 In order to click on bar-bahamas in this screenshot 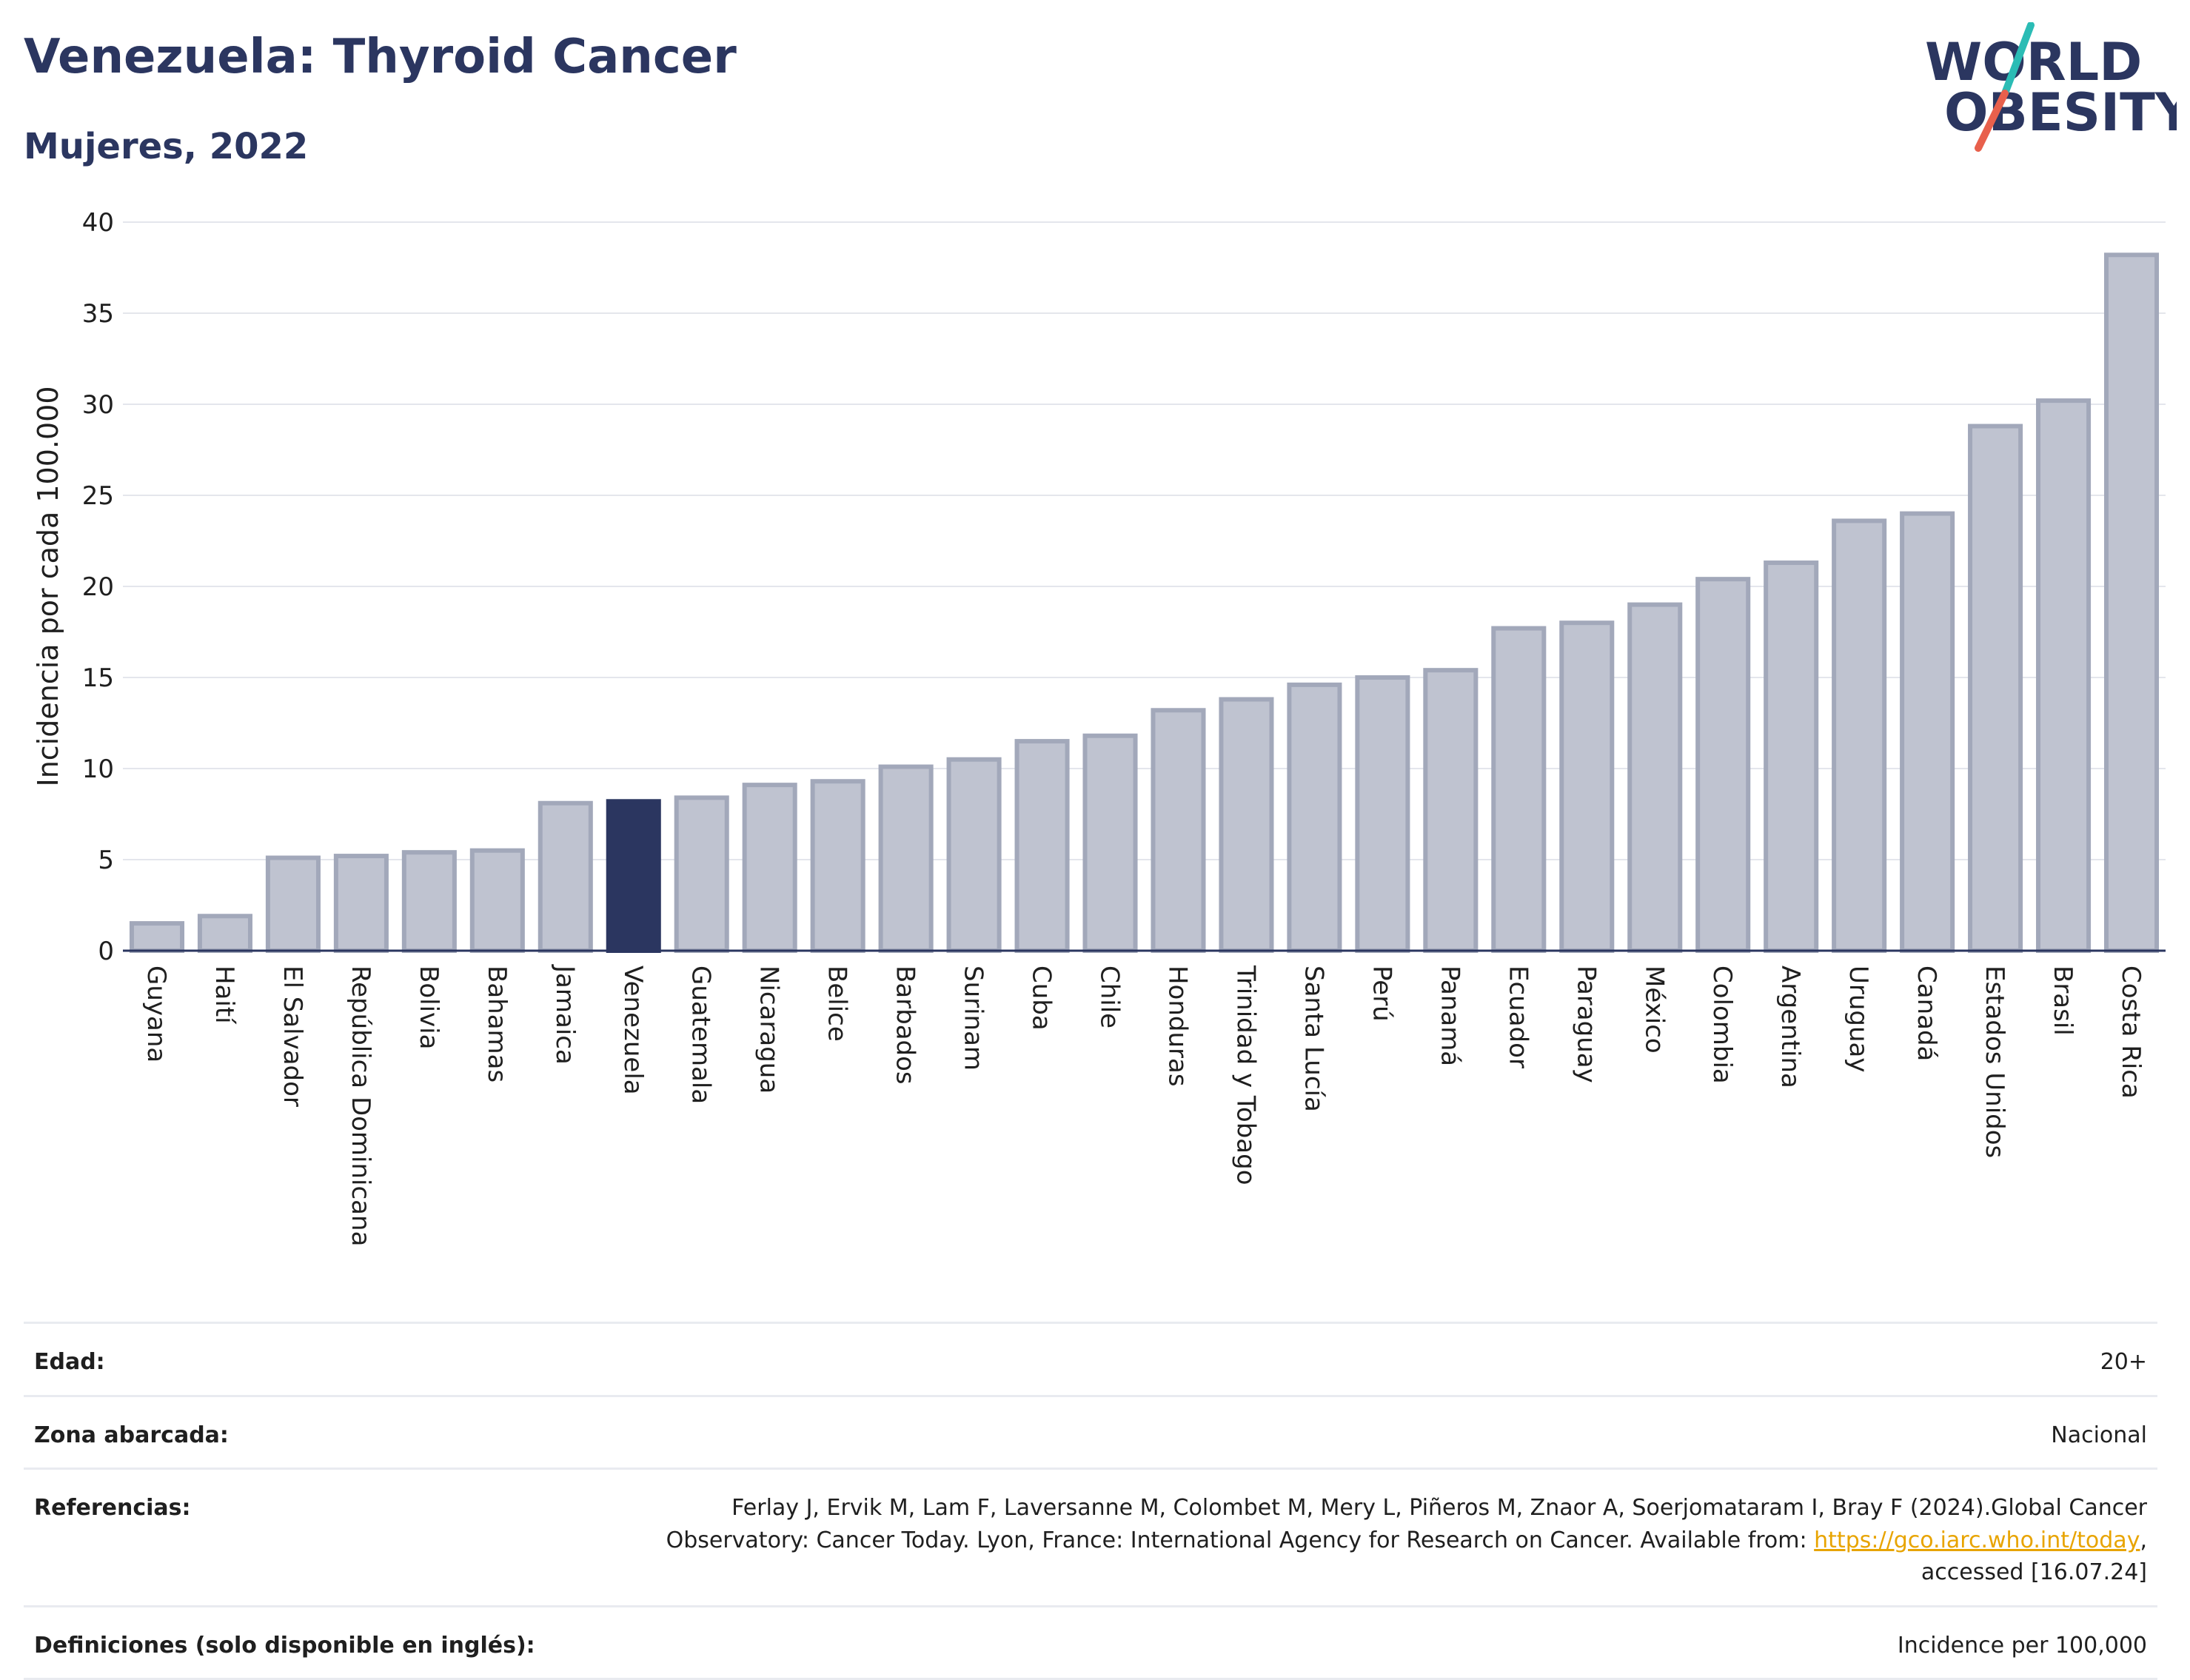, I will do `click(497, 901)`.